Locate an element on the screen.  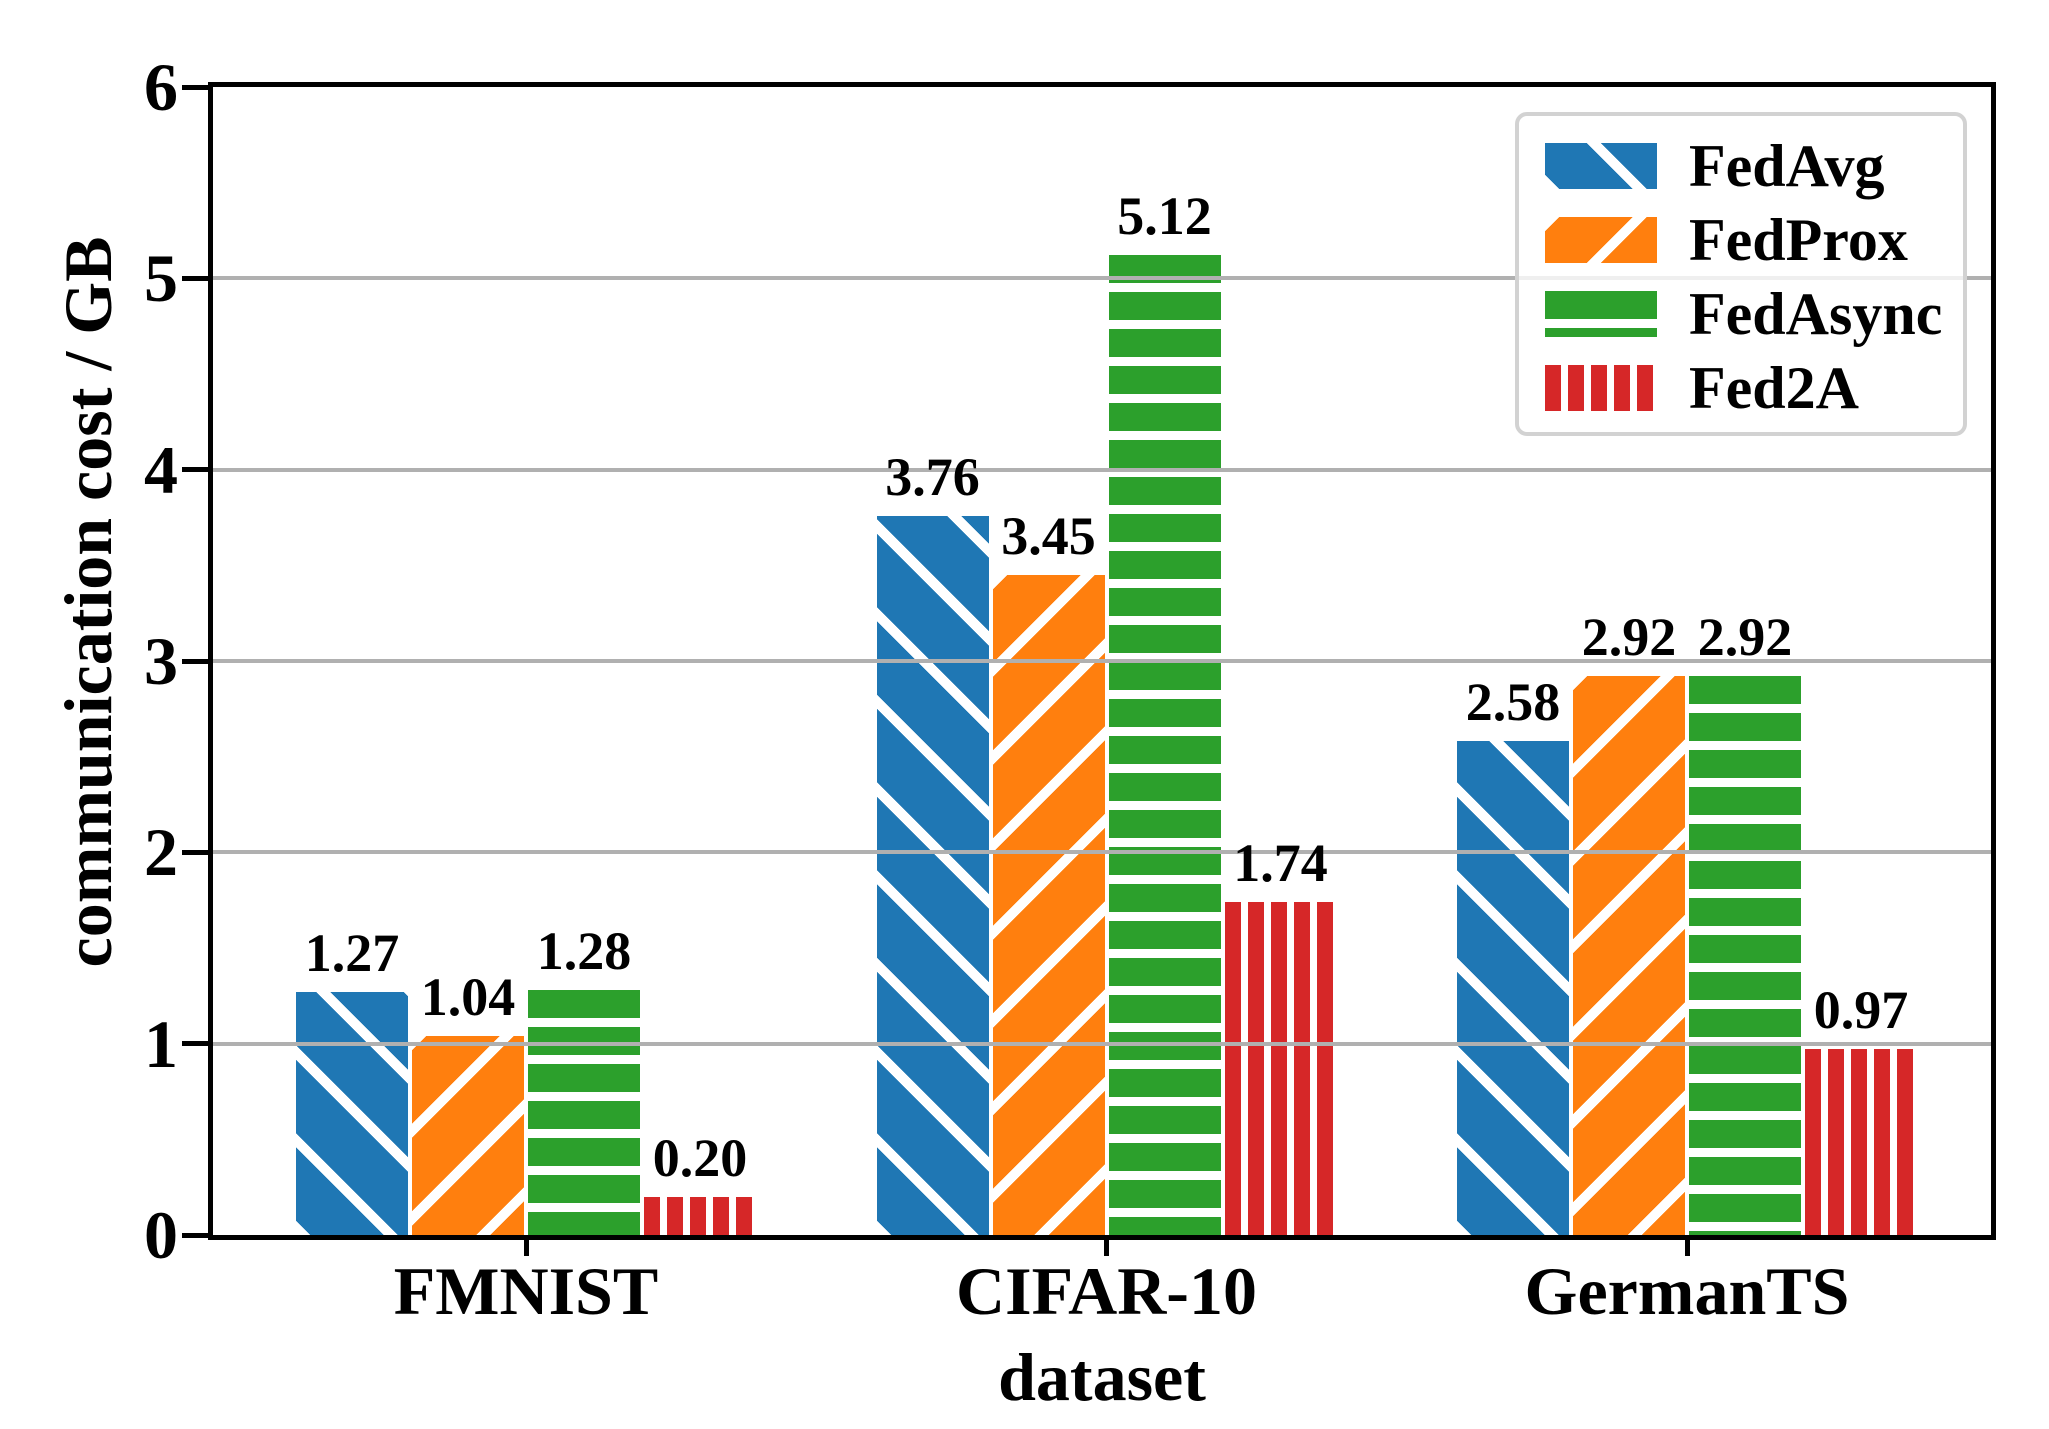
bar-FedProx-GermanTS is located at coordinates (1629, 955).